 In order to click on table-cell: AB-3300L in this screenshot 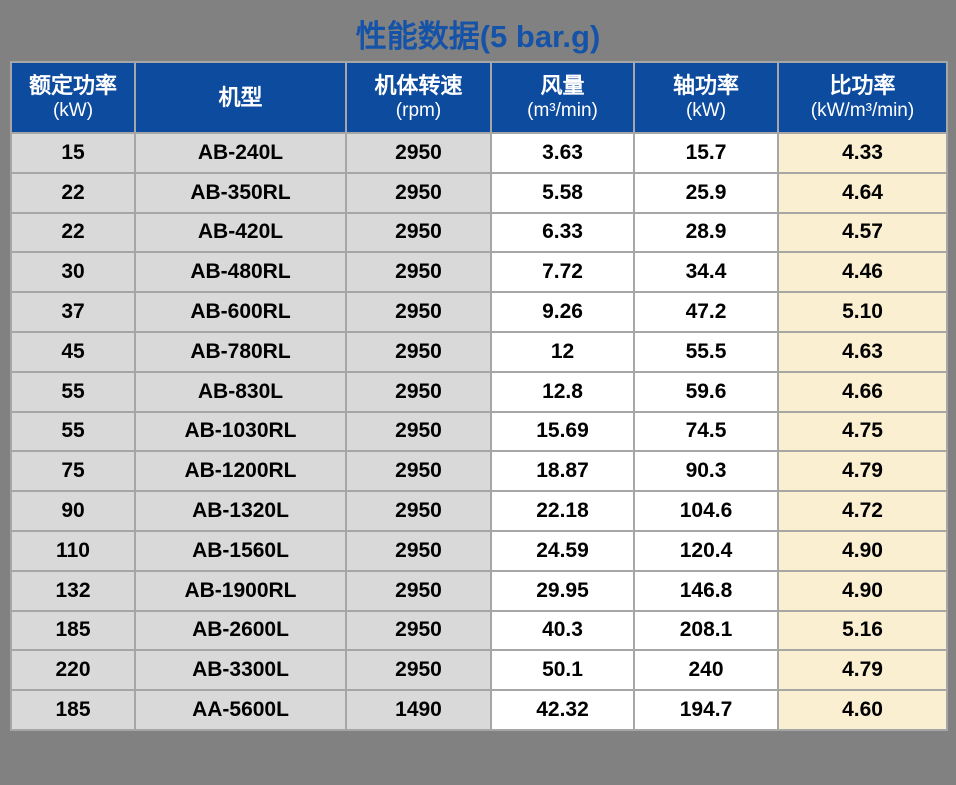, I will do `click(240, 670)`.